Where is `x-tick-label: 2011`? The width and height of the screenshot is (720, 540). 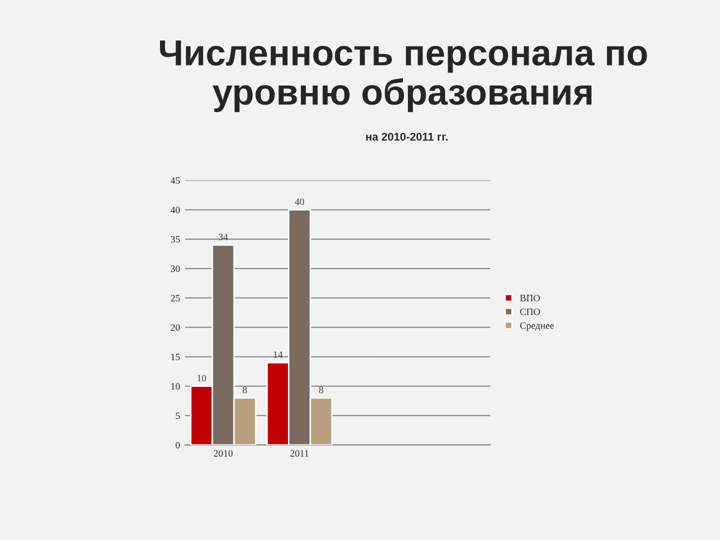 x-tick-label: 2011 is located at coordinates (299, 453).